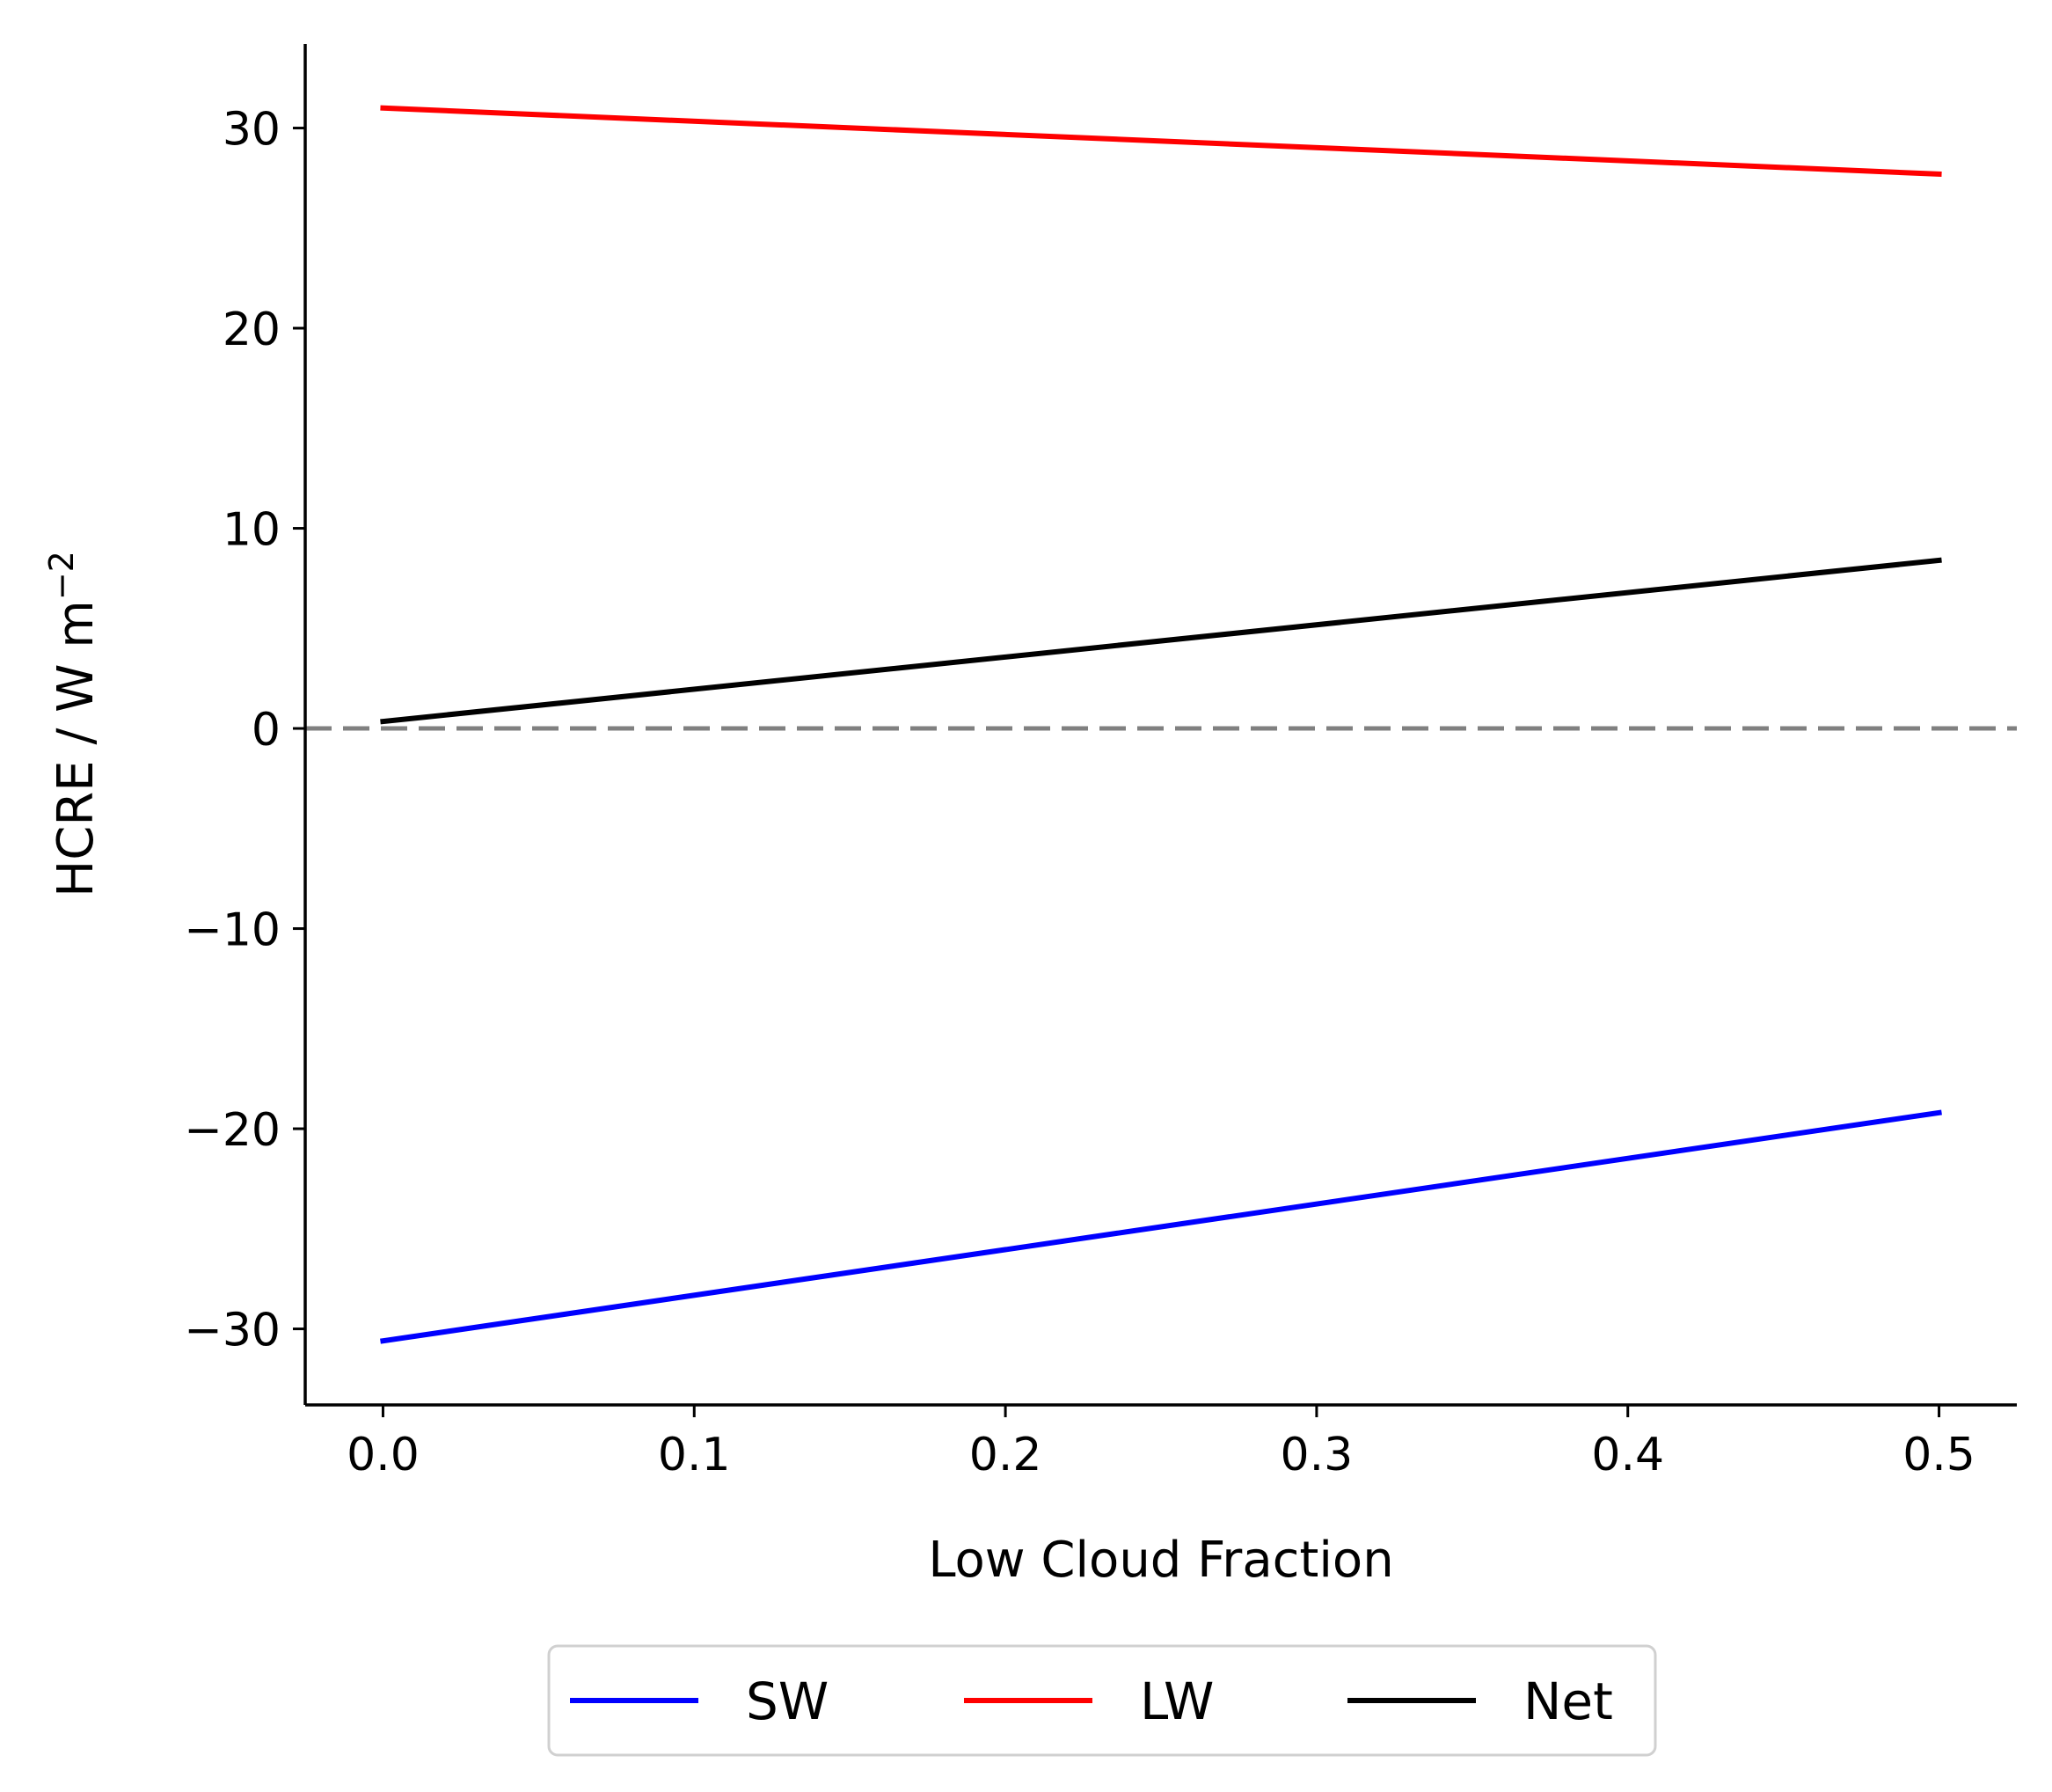  I want to click on y-axis-label-main: HCRE / W m, so click(76, 748).